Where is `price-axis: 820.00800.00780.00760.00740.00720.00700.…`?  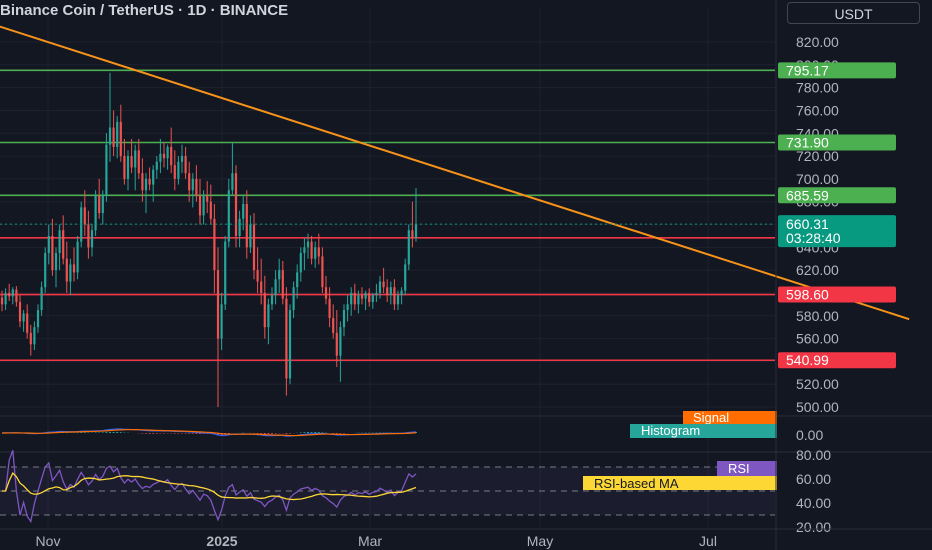 price-axis: 820.00800.00780.00760.00740.00720.00700.… is located at coordinates (835, 275).